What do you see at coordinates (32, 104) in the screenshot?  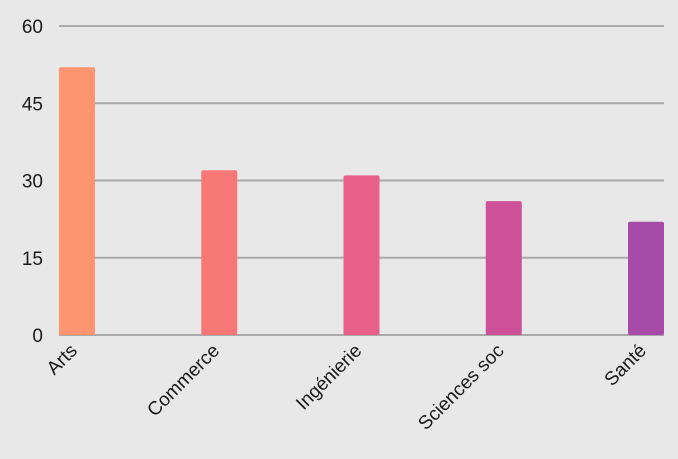 I see `y-tick-label: 45` at bounding box center [32, 104].